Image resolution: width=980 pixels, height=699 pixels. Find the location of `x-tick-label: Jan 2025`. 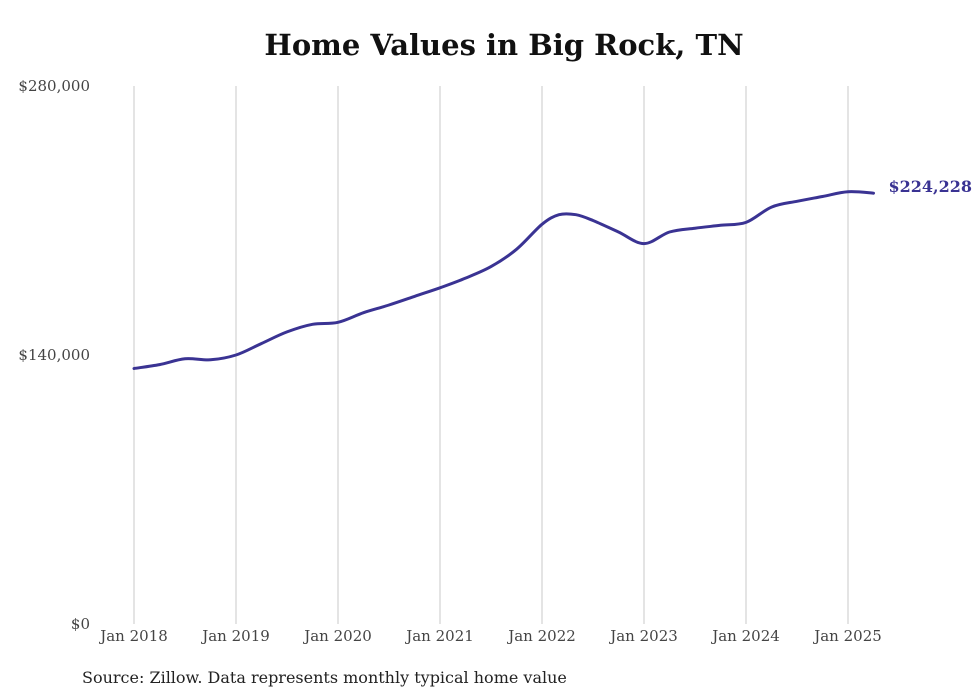

x-tick-label: Jan 2025 is located at coordinates (847, 636).